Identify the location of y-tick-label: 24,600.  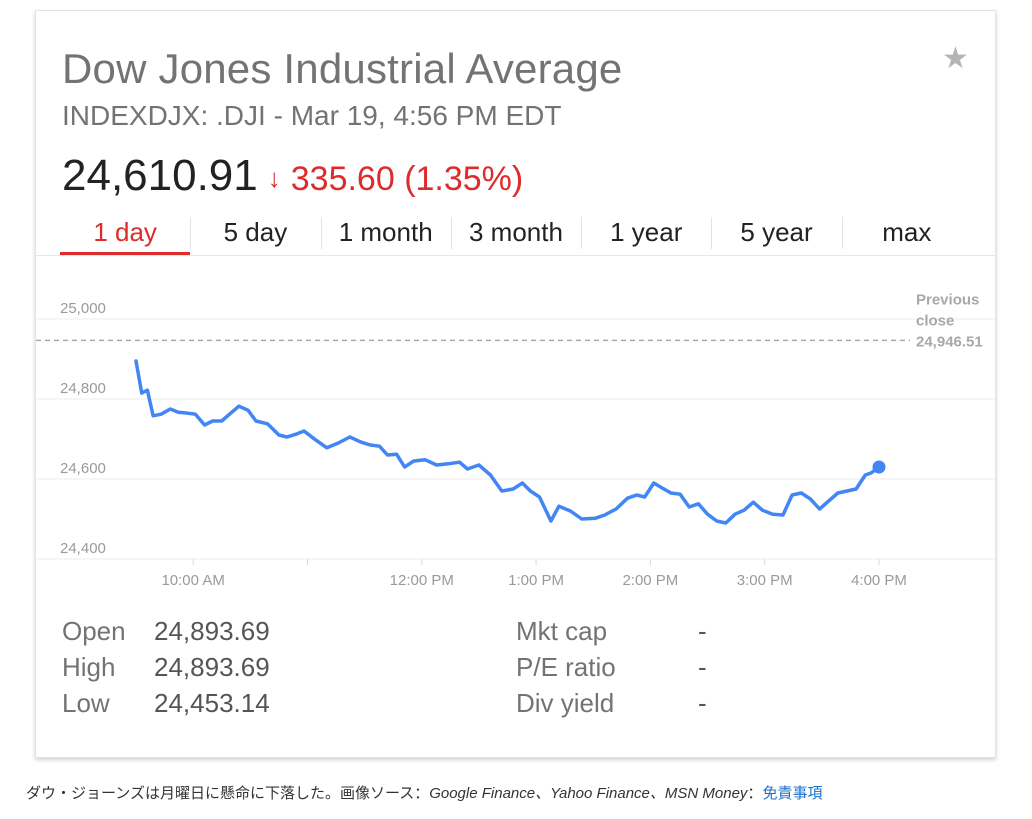
(83, 468).